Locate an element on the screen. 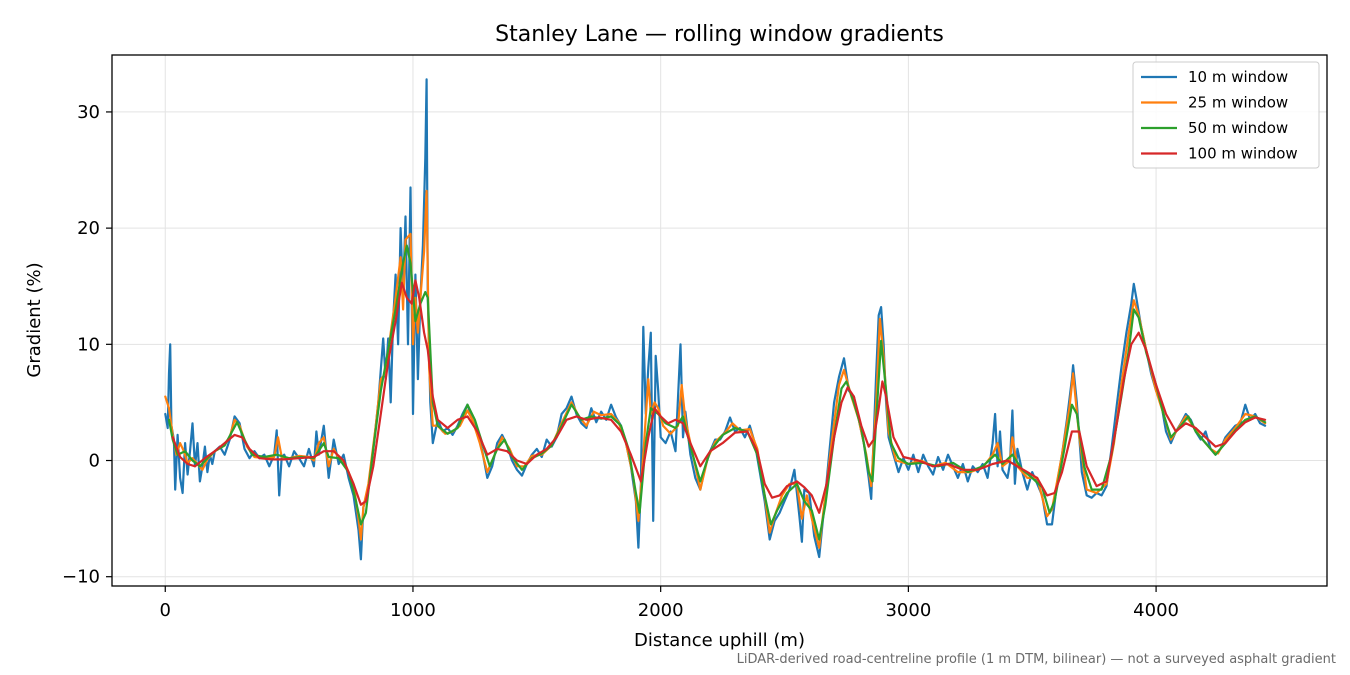 The width and height of the screenshot is (1350, 675). y-tick-label: 20 is located at coordinates (88, 228).